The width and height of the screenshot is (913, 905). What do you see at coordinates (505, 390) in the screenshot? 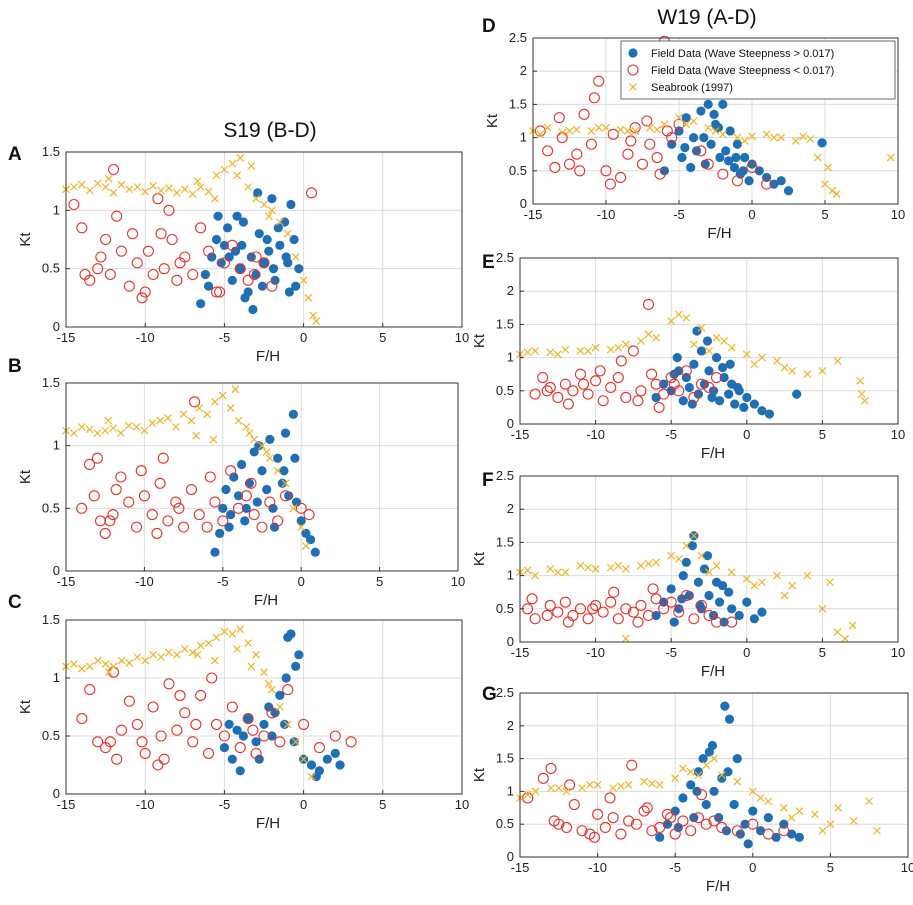
I see `y-tick-label: 0.5` at bounding box center [505, 390].